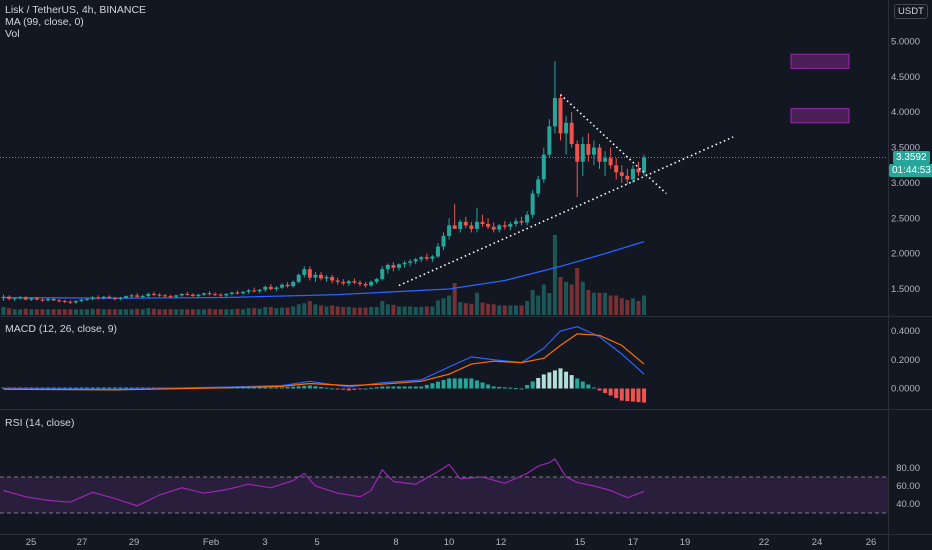 Image resolution: width=932 pixels, height=550 pixels. I want to click on time-tick-label: 15, so click(580, 542).